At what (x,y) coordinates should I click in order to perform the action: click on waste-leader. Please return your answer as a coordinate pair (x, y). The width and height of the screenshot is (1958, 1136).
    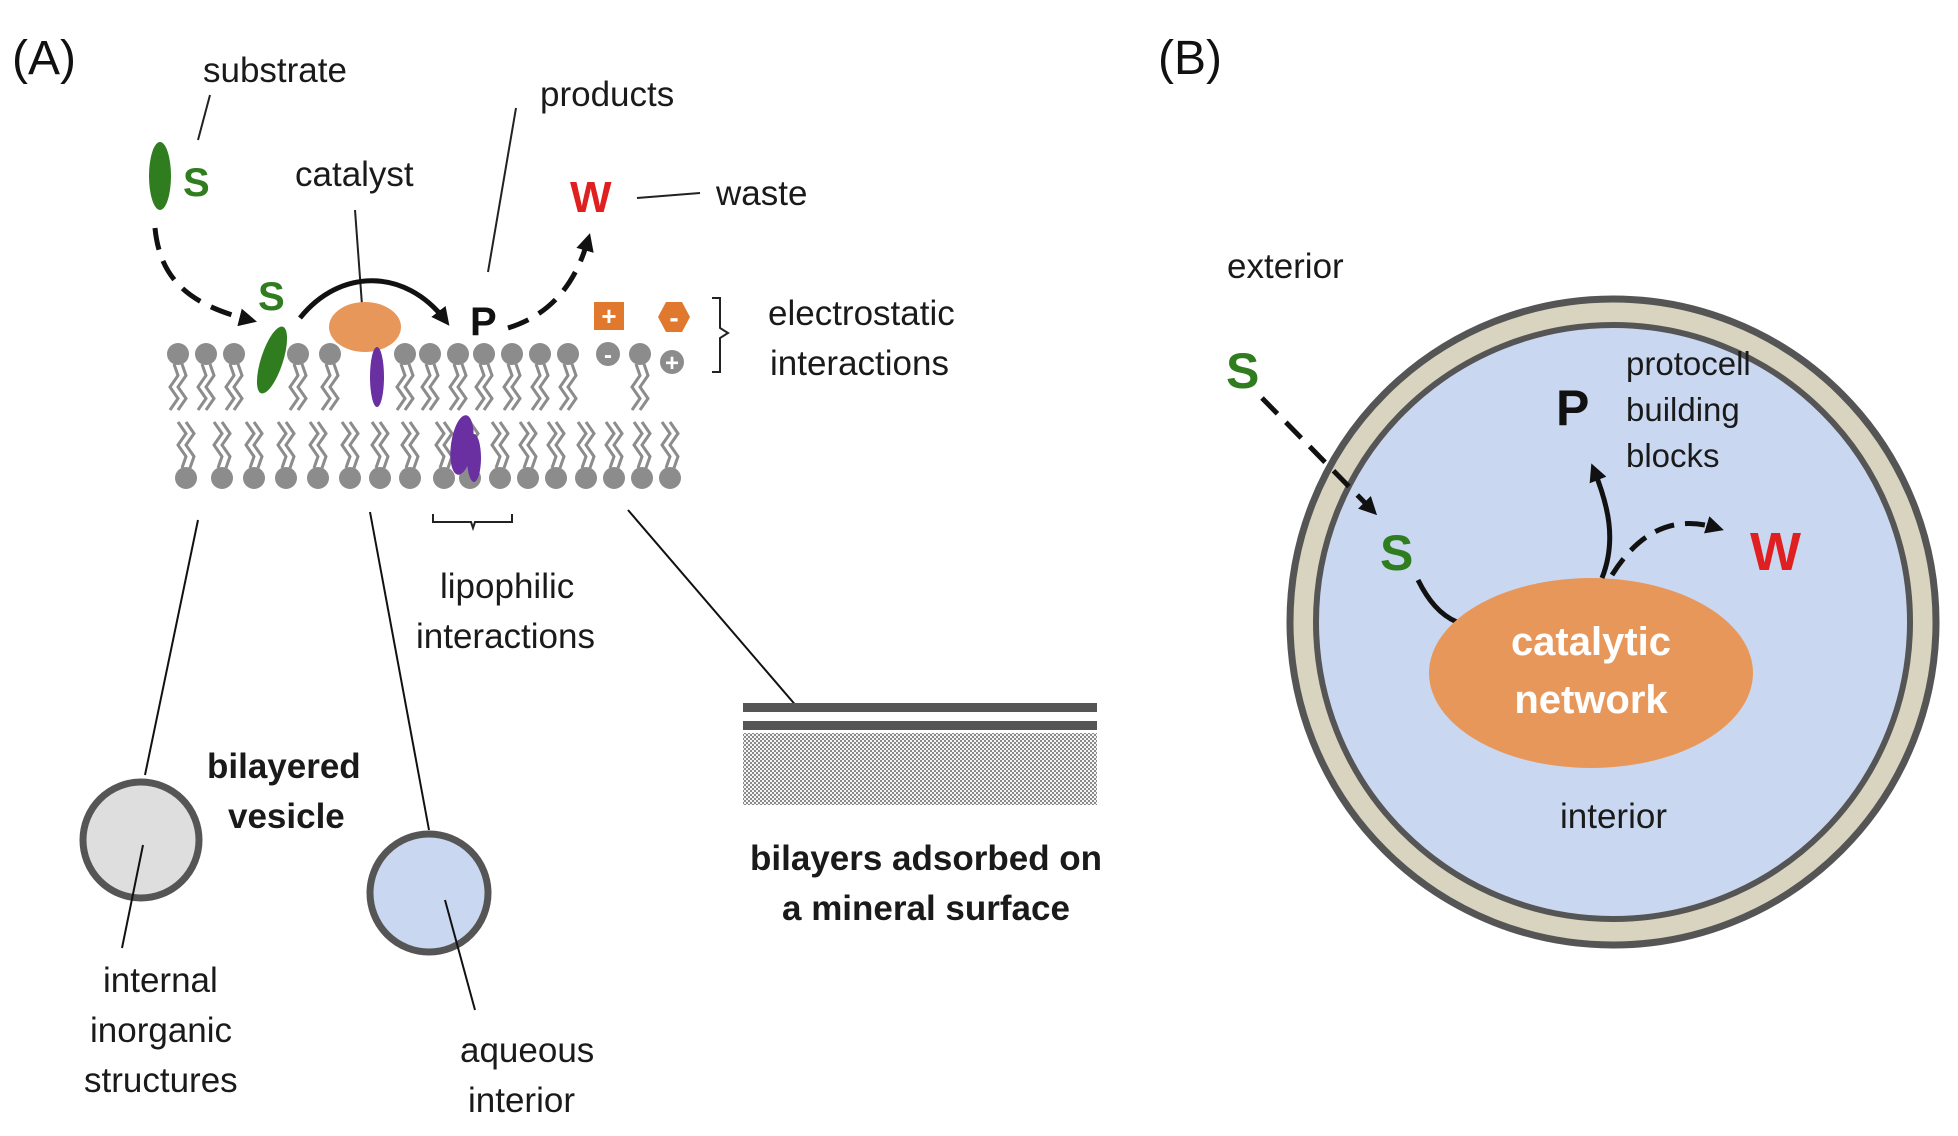
    Looking at the image, I should click on (668, 195).